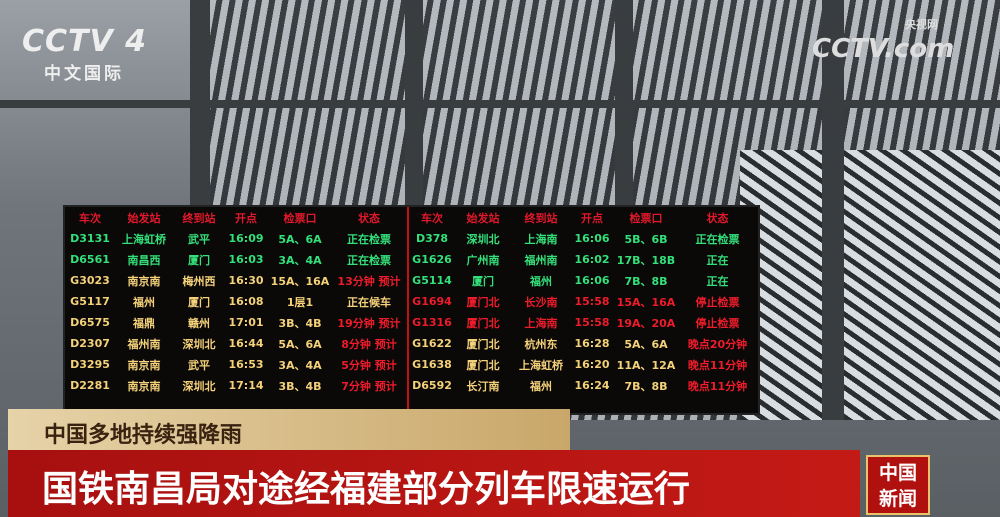  I want to click on logo-text: CCTV.com, so click(883, 49).